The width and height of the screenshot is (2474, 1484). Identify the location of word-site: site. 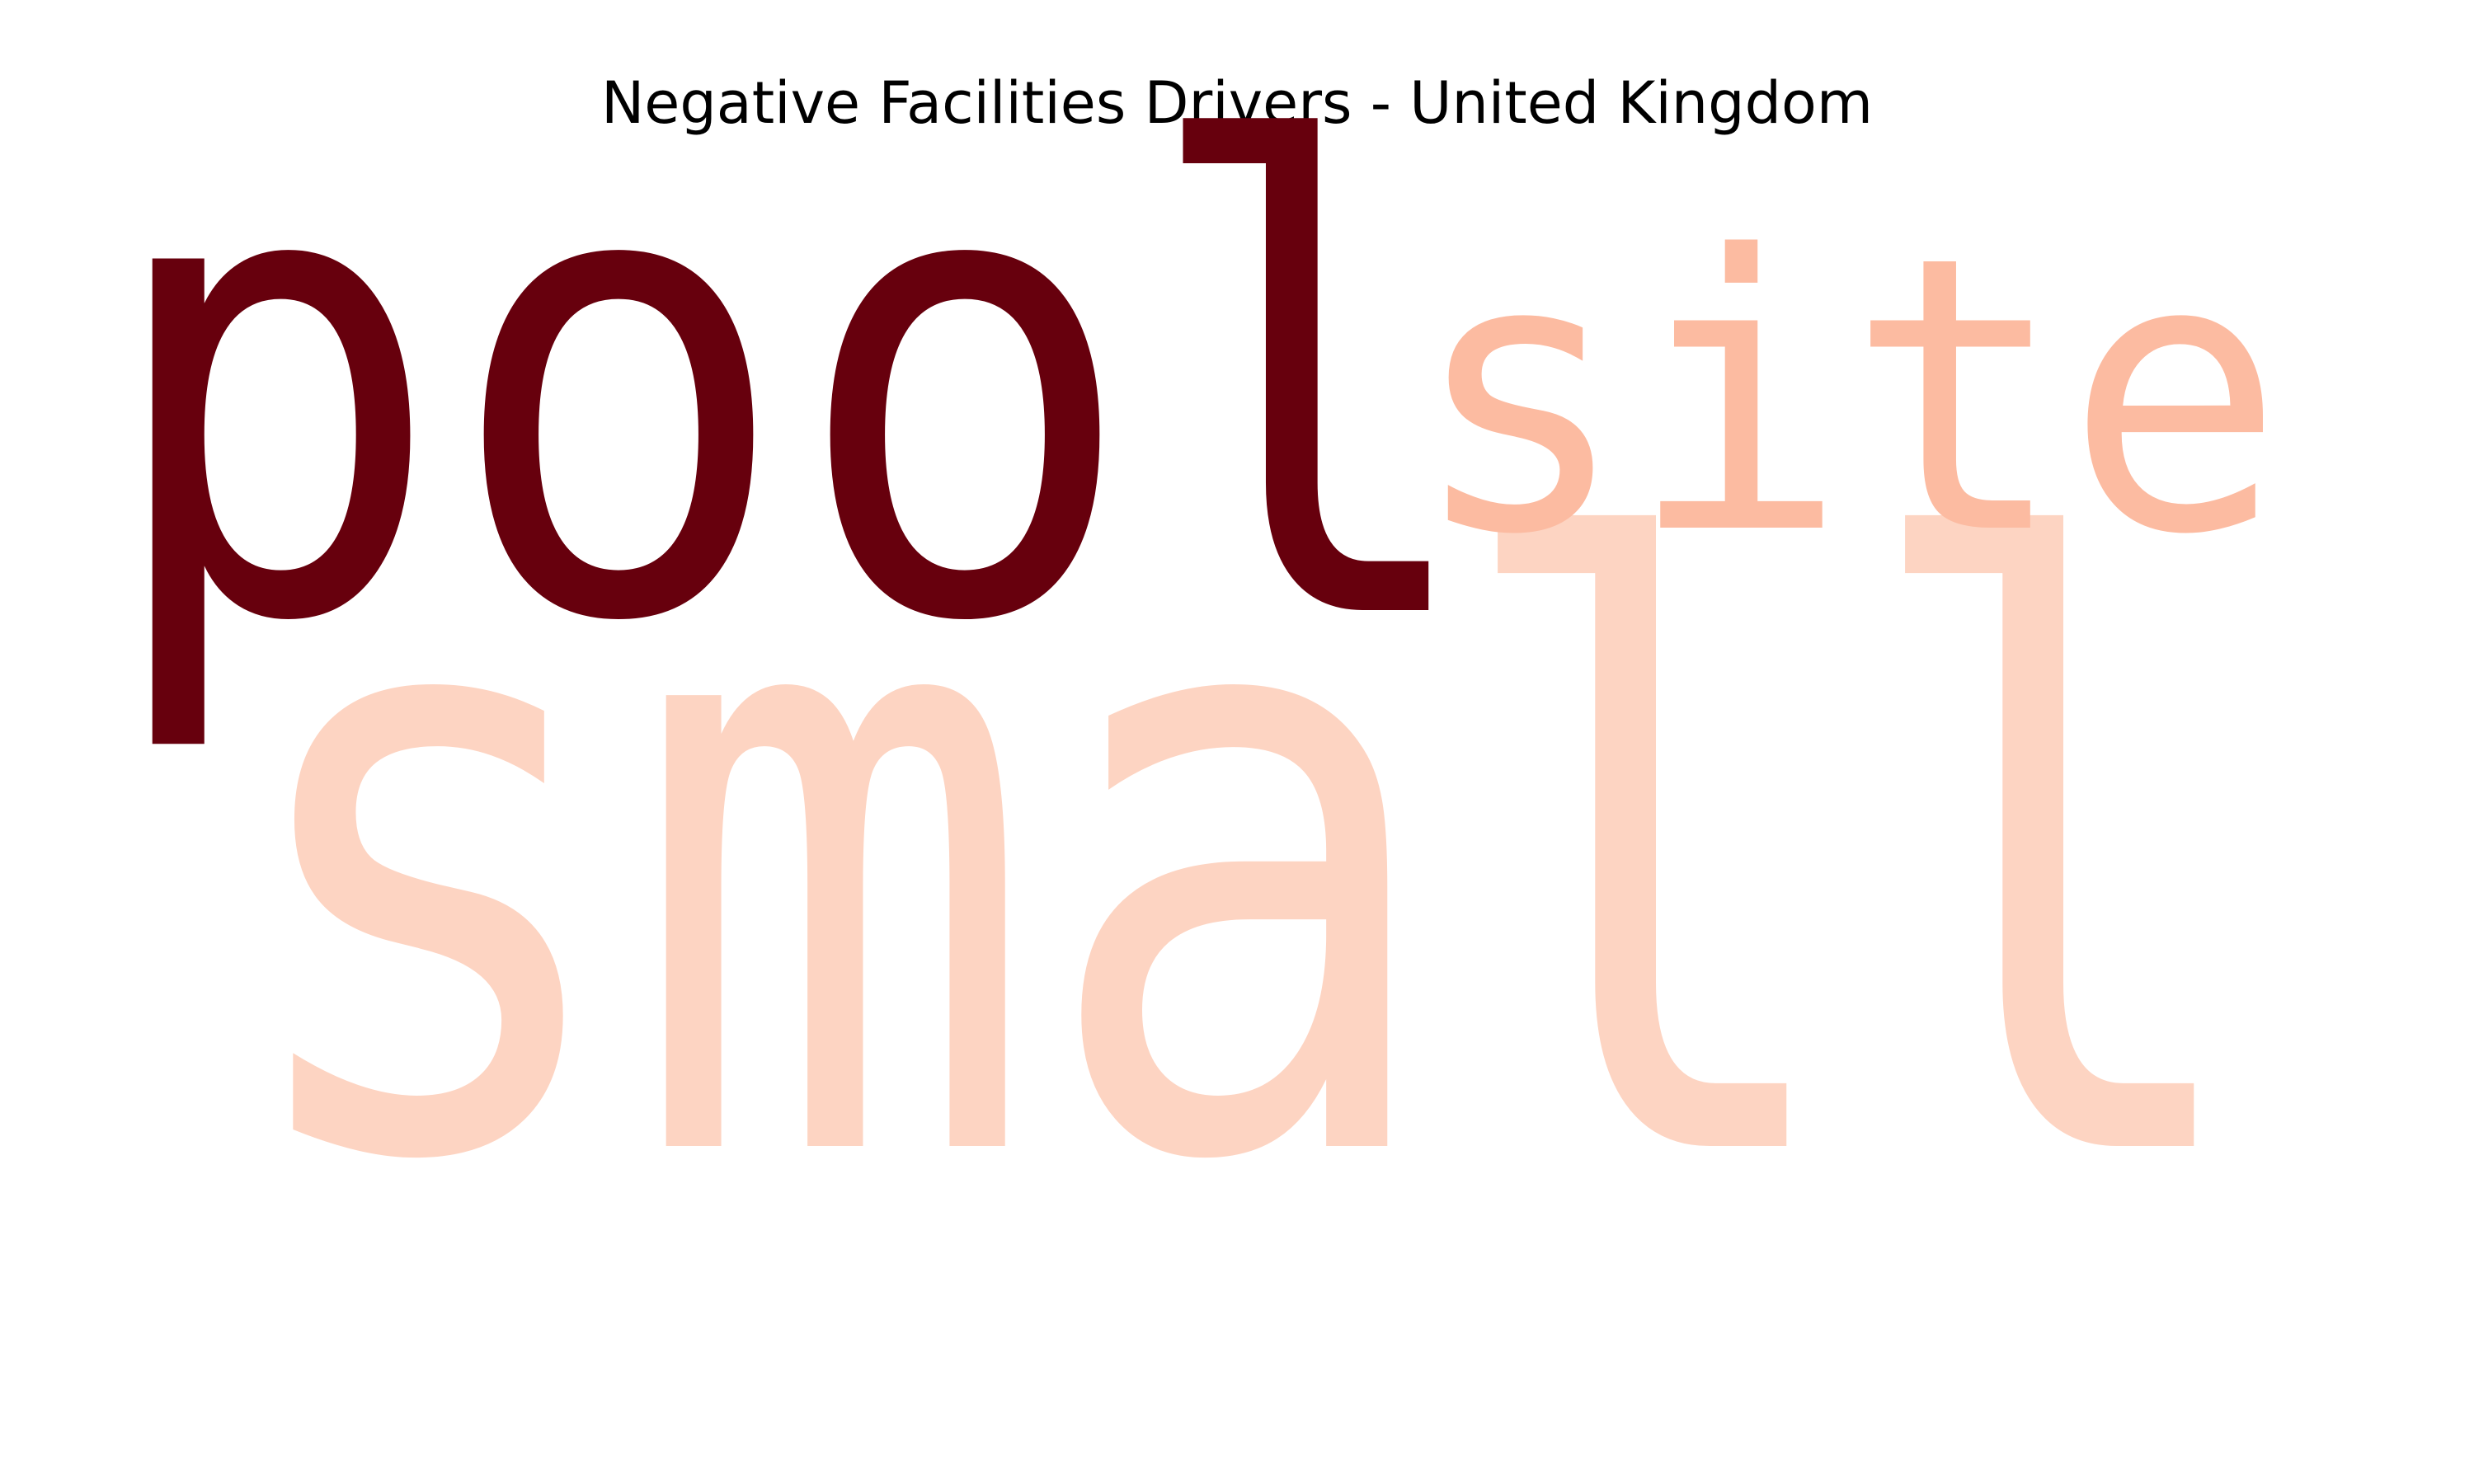
(1847, 397).